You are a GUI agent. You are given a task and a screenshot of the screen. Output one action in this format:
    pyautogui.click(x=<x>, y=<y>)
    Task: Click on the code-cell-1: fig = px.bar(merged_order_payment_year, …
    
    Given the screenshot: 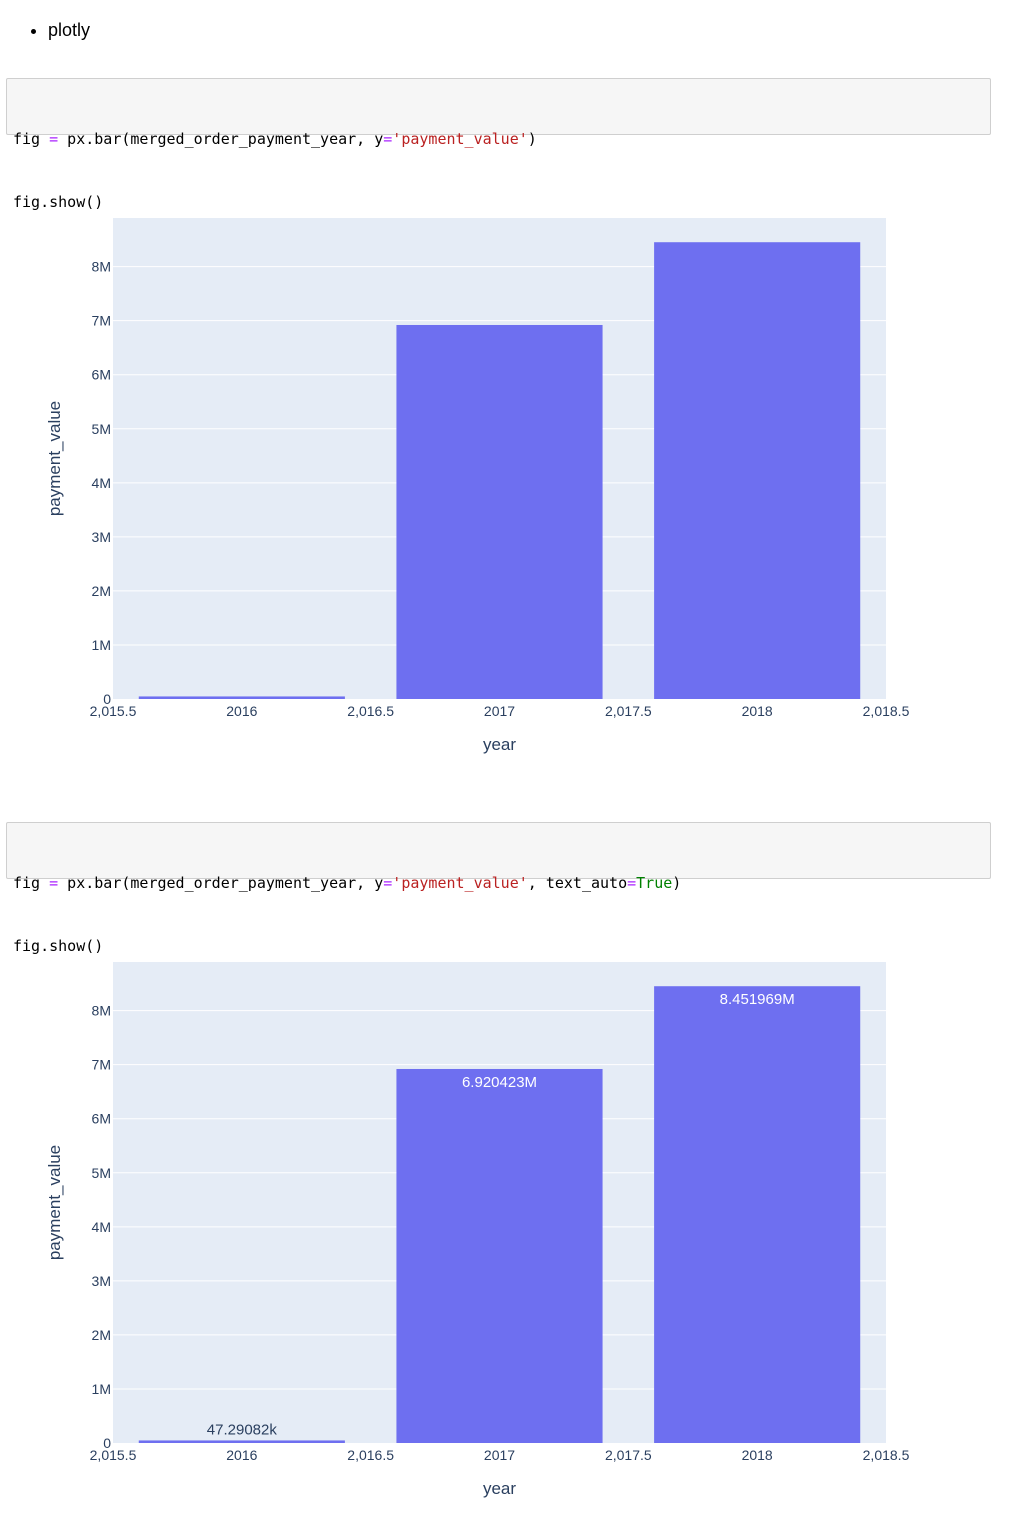 What is the action you would take?
    pyautogui.click(x=498, y=144)
    